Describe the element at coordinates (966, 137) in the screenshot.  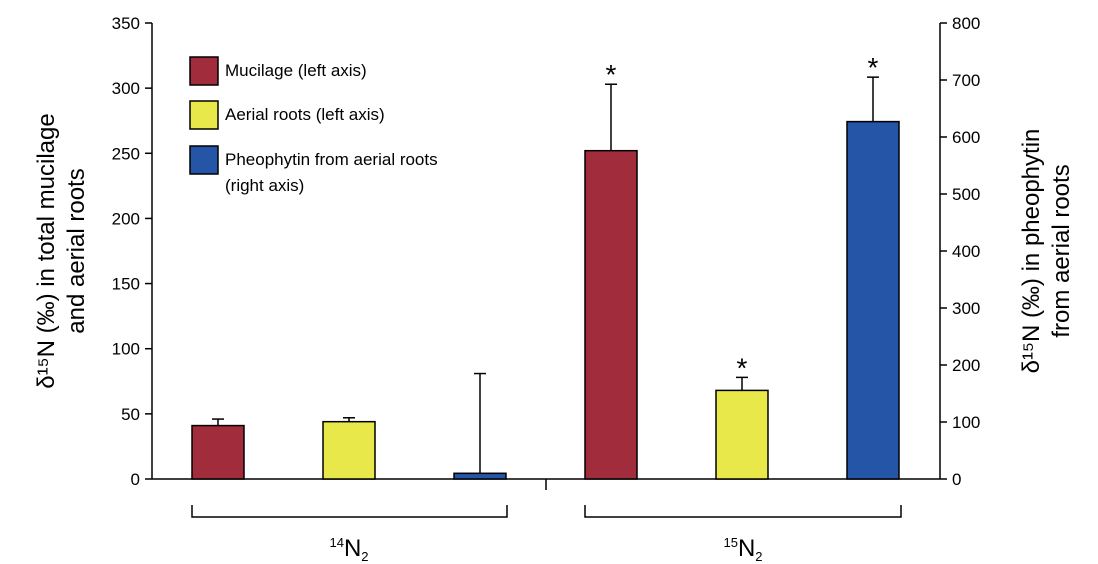
I see `right-tick-label: 600` at that location.